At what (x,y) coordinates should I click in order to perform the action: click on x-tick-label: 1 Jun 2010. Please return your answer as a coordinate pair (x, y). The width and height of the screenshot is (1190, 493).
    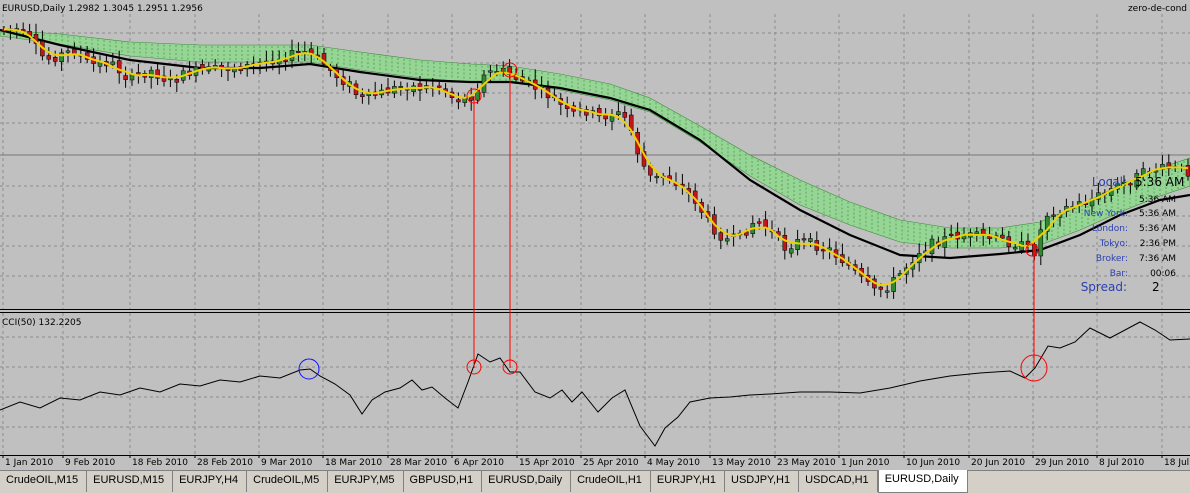
    Looking at the image, I should click on (865, 463).